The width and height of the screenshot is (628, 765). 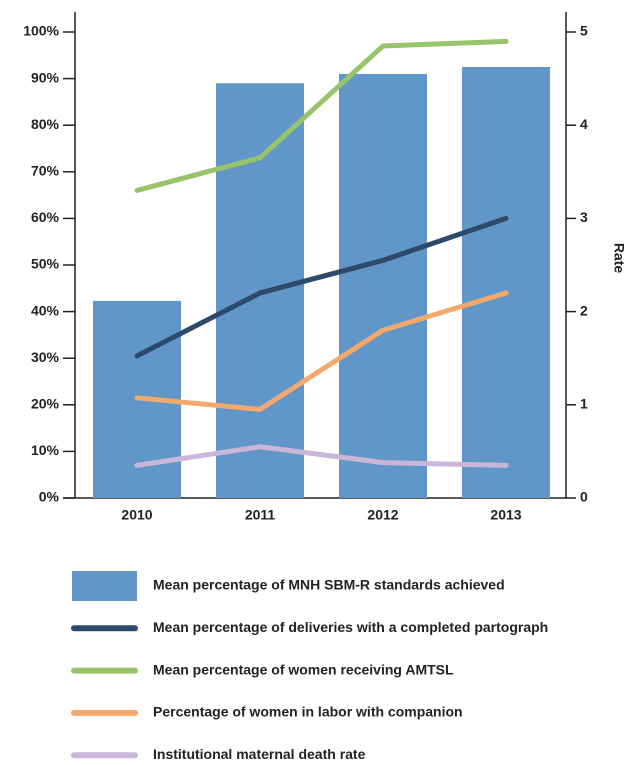 What do you see at coordinates (505, 515) in the screenshot?
I see `x-tick-label: 2013` at bounding box center [505, 515].